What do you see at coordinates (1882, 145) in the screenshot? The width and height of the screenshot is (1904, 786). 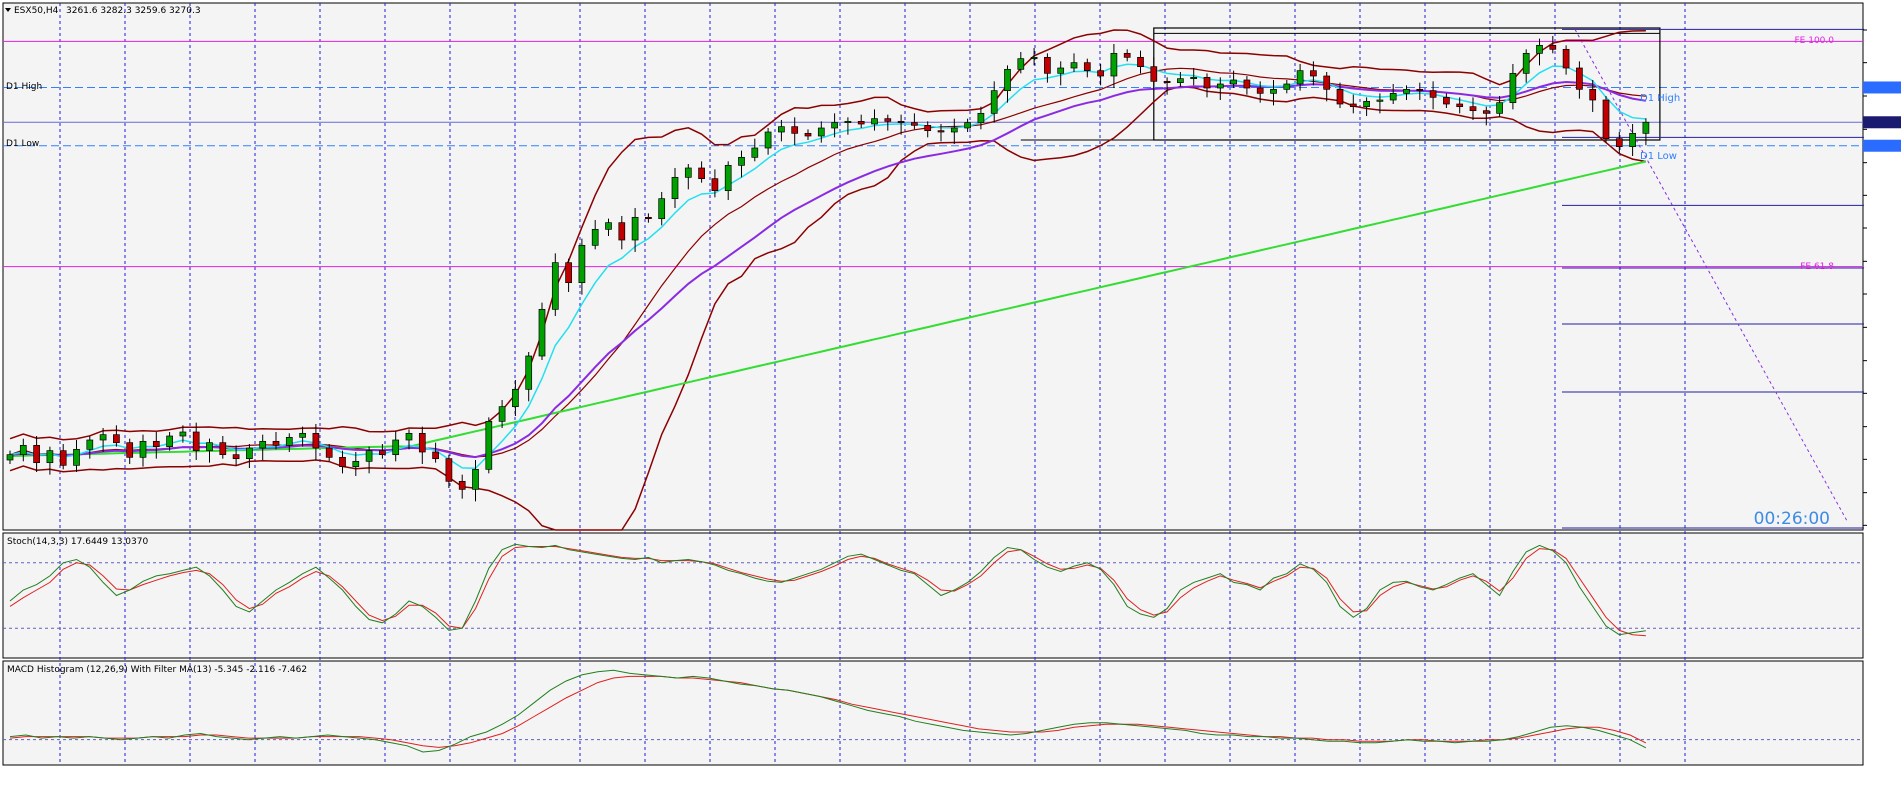 I see `price-box` at bounding box center [1882, 145].